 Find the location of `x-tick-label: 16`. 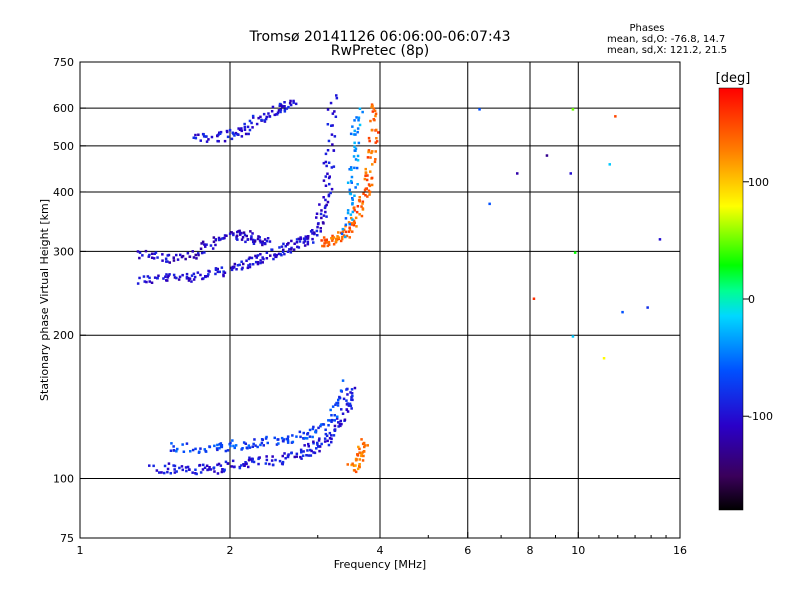

x-tick-label: 16 is located at coordinates (680, 550).